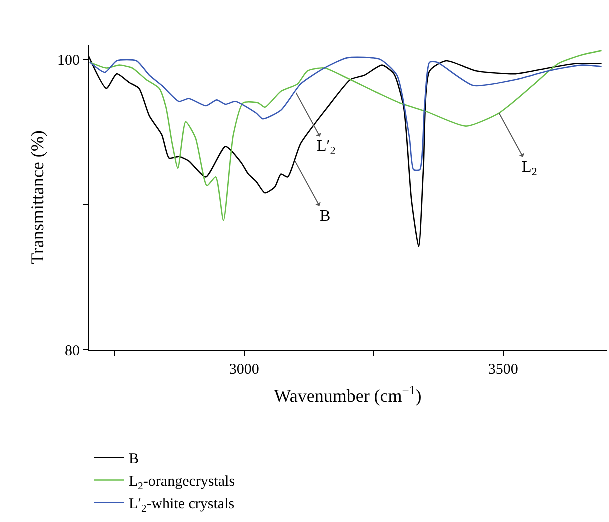 The height and width of the screenshot is (522, 609). Describe the element at coordinates (182, 505) in the screenshot. I see `legend-label: L′$_{2}$-white crystals` at that location.